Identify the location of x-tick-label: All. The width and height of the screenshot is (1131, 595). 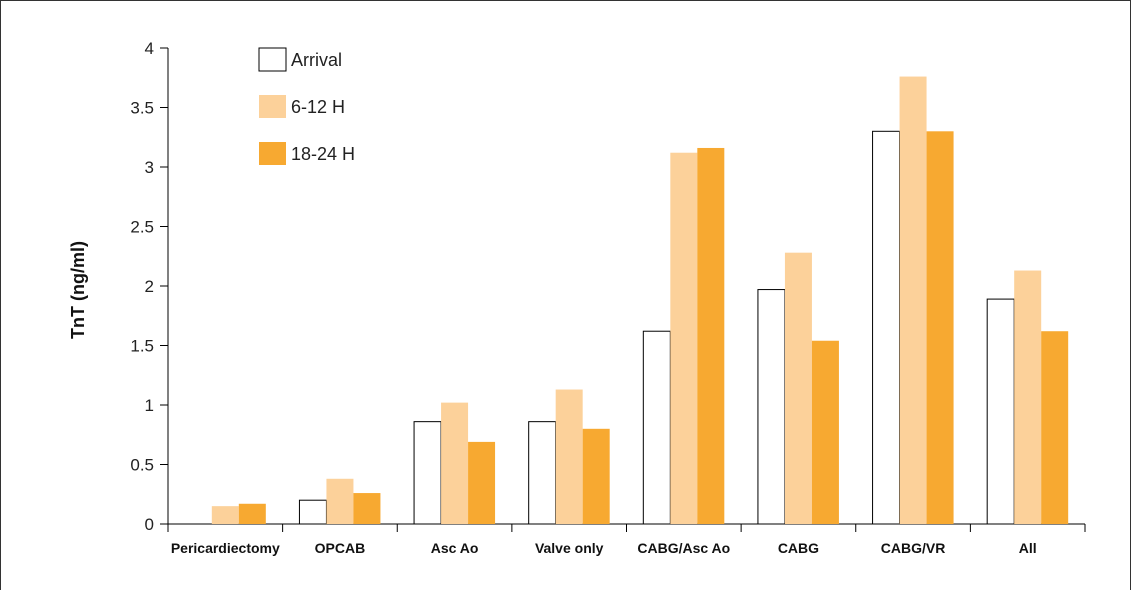
(1028, 548).